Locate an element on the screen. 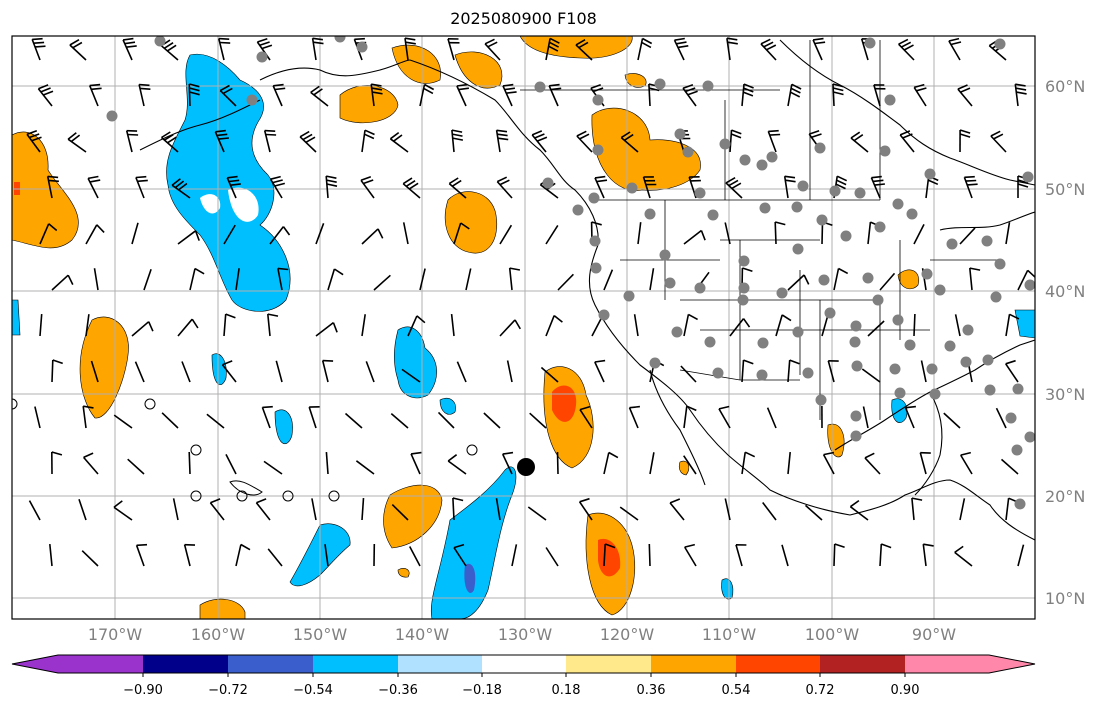 This screenshot has width=1105, height=712. colorbar-tick-label: −0.18 is located at coordinates (482, 690).